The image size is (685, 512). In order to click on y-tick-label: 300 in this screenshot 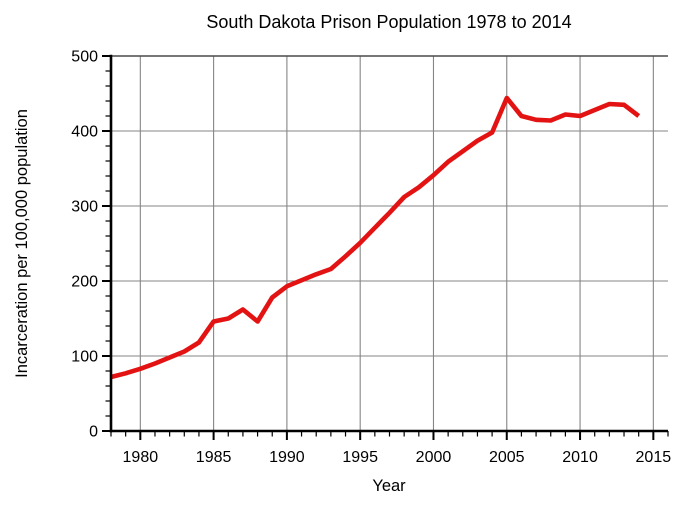, I will do `click(84, 207)`.